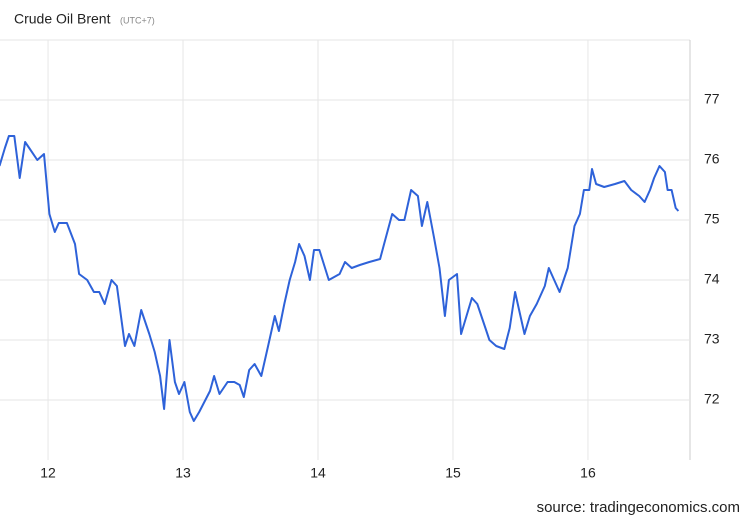 The width and height of the screenshot is (750, 520). I want to click on x-tick-label: 15, so click(453, 473).